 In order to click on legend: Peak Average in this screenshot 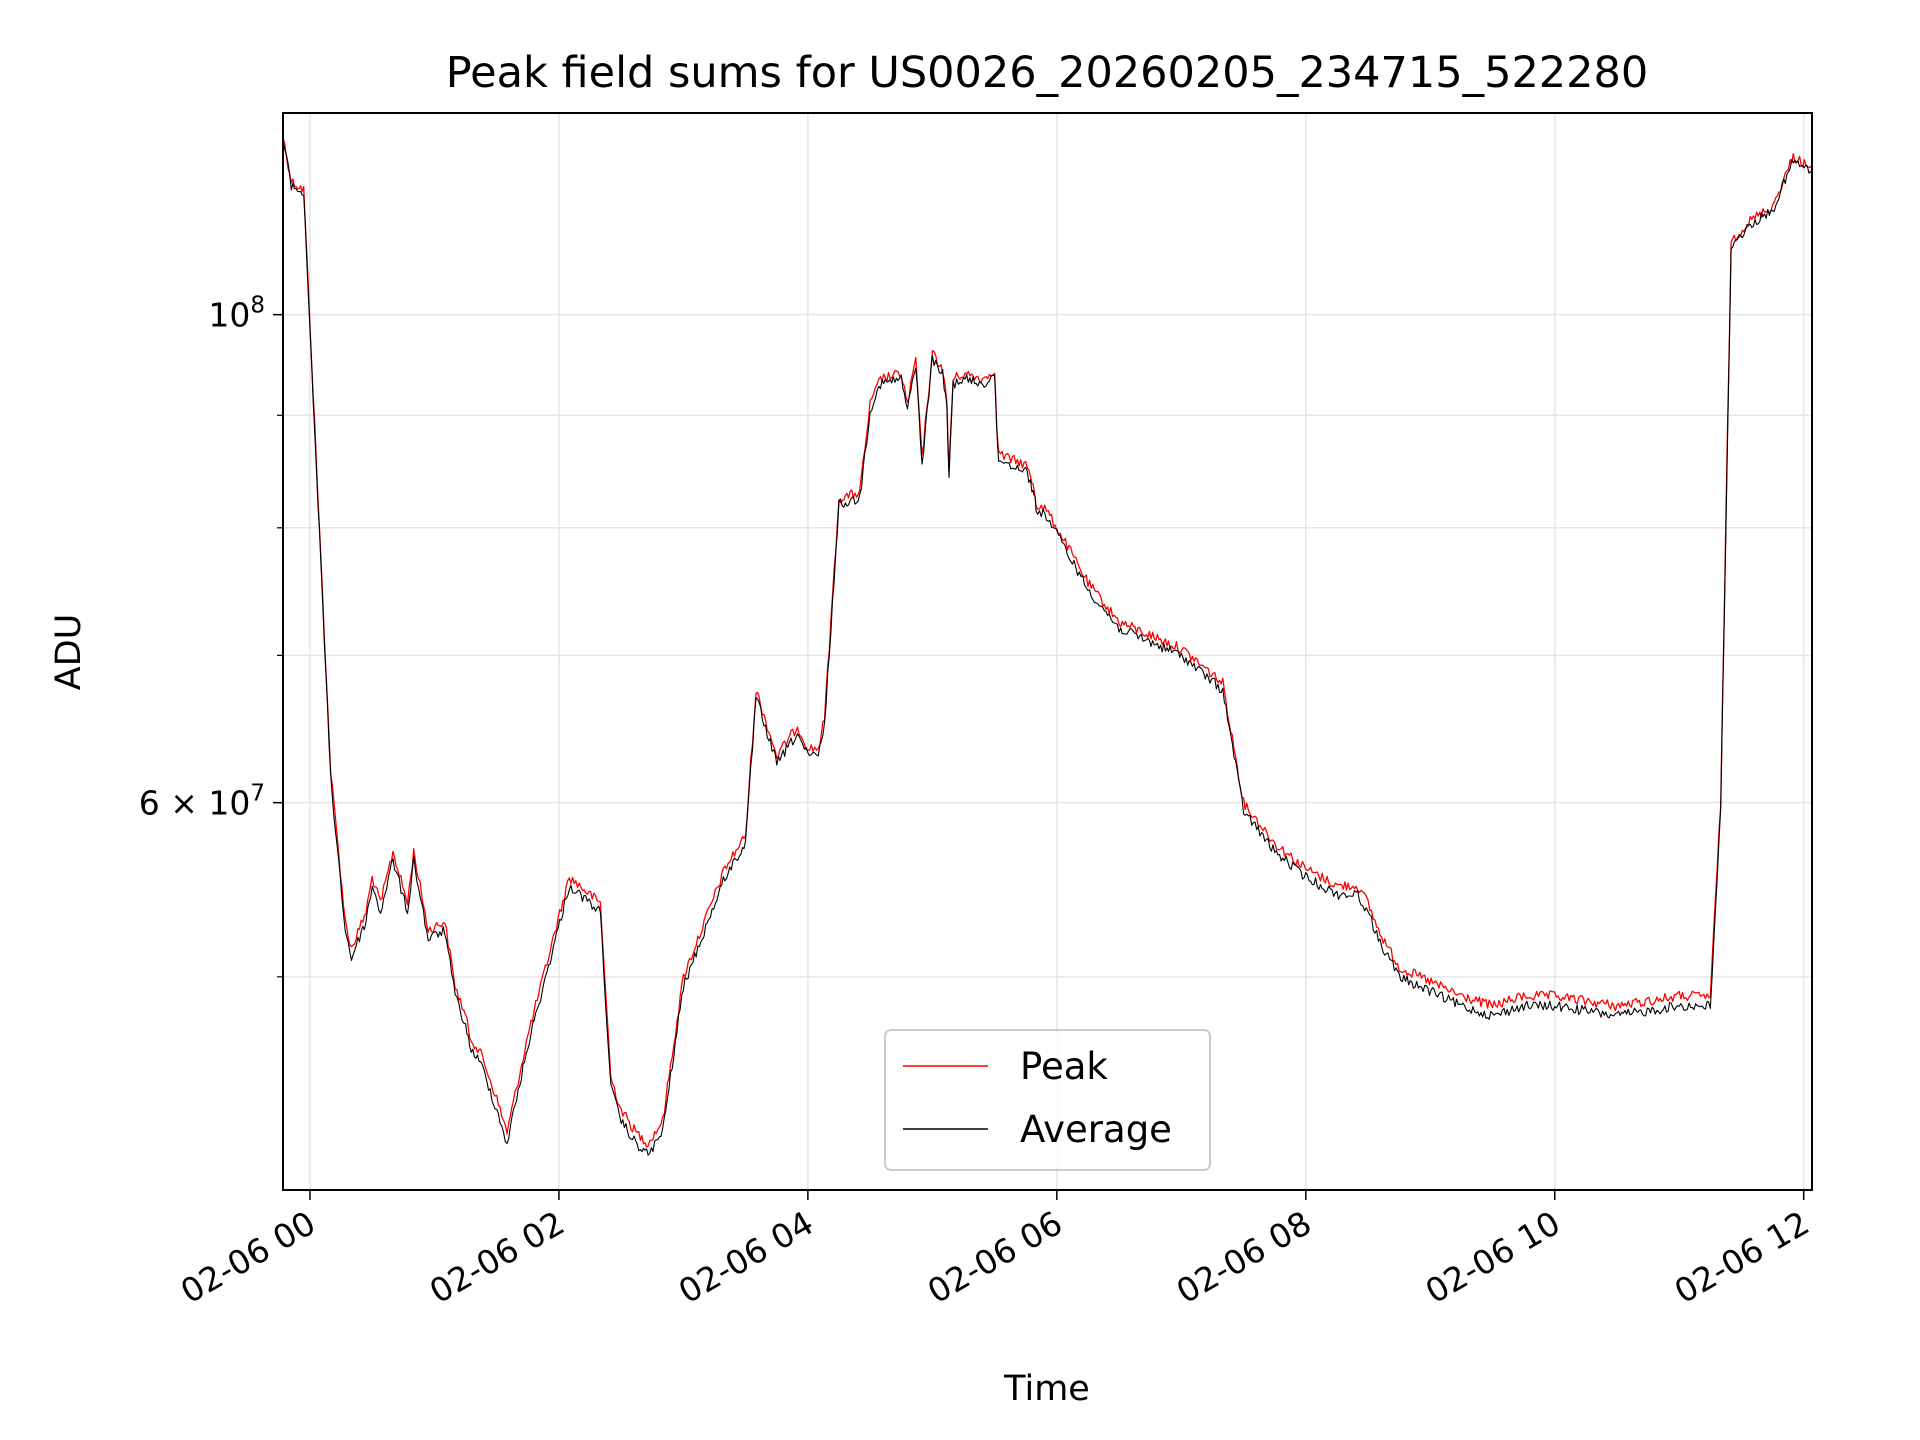, I will do `click(1047, 1100)`.